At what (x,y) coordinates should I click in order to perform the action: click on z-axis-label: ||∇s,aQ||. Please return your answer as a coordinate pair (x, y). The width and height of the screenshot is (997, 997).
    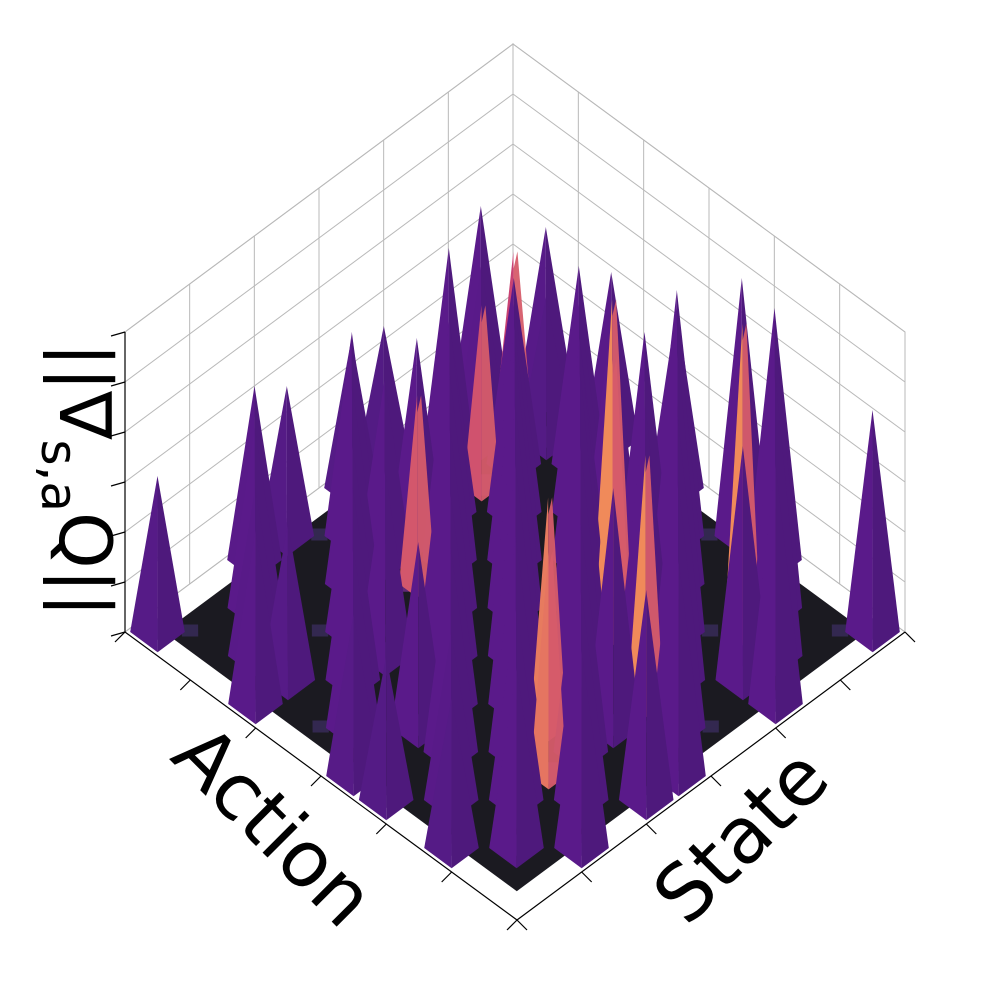
    Looking at the image, I should click on (78, 480).